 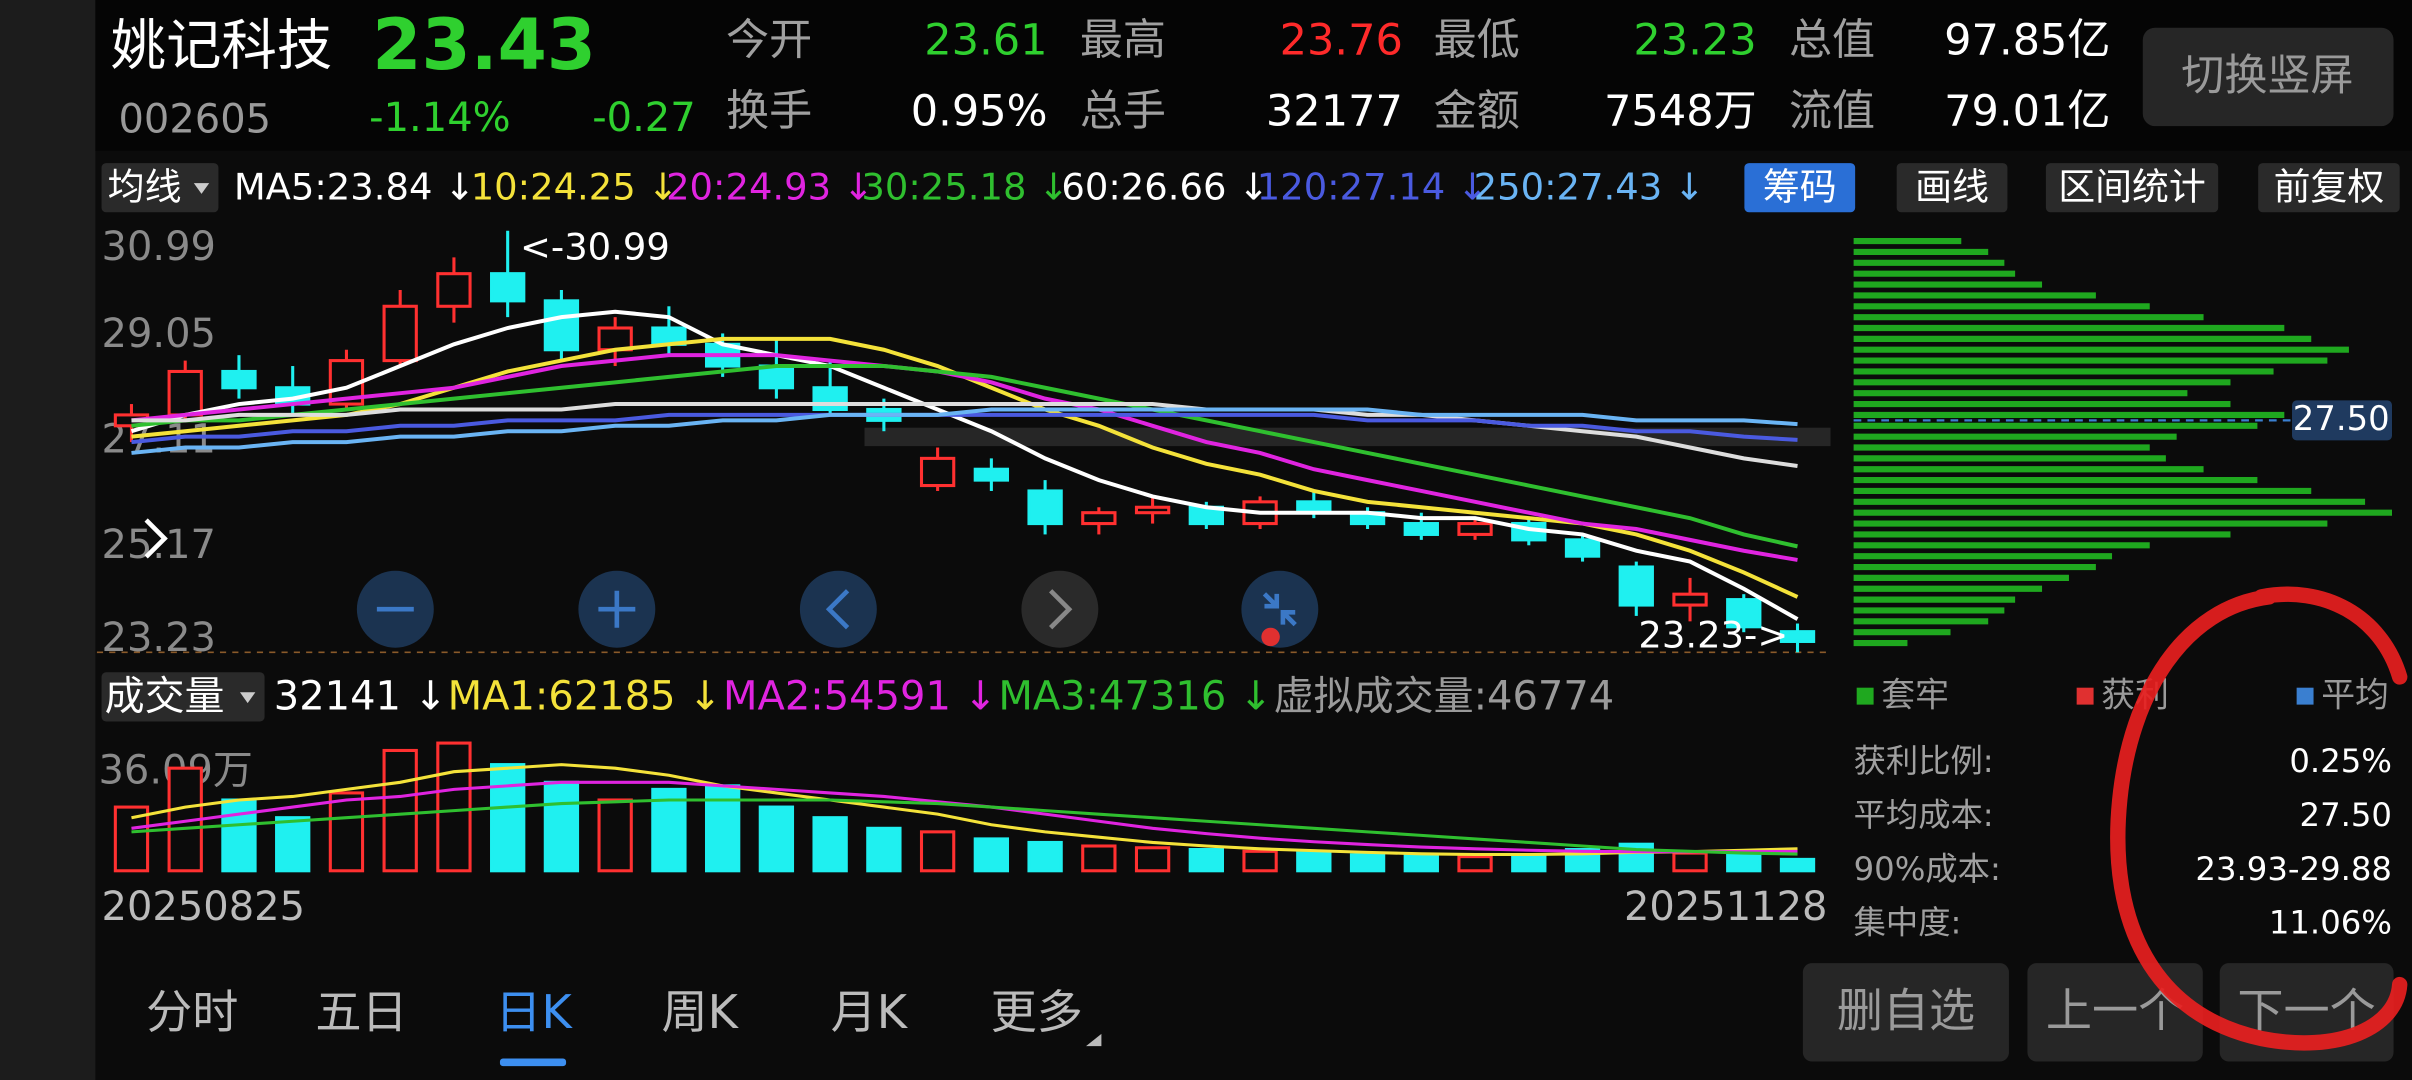 I want to click on volume-legend: MA3:47316 ↓, so click(x=1135, y=696).